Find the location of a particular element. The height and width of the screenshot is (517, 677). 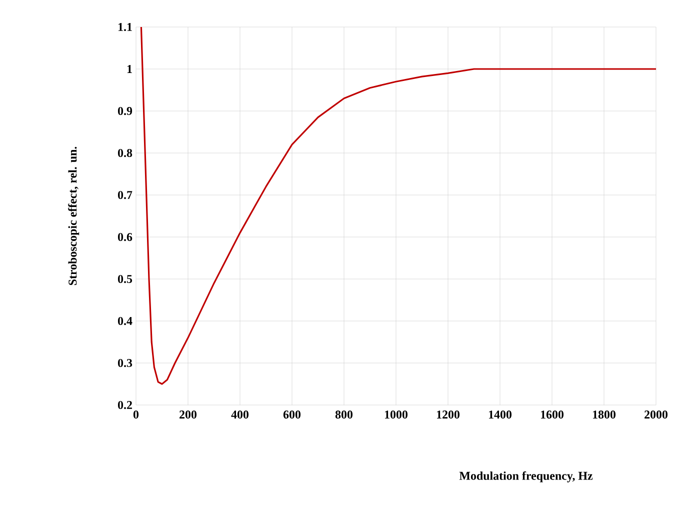

x-tick-label: 1000 is located at coordinates (396, 414).